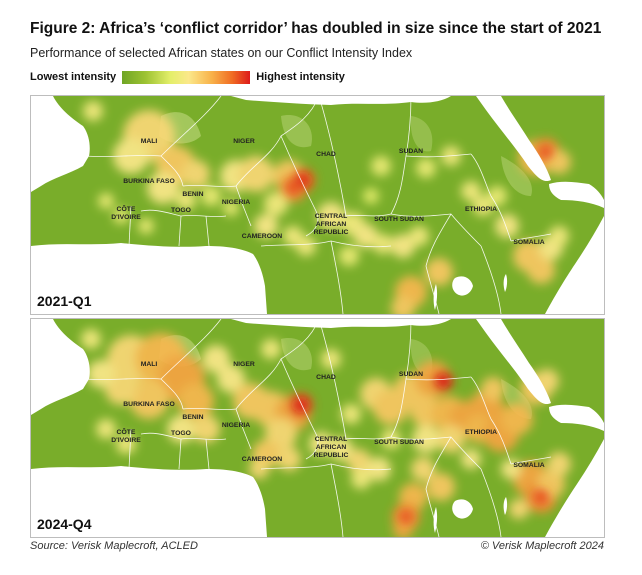  What do you see at coordinates (64, 524) in the screenshot?
I see `panel-period-label: 2024-Q4` at bounding box center [64, 524].